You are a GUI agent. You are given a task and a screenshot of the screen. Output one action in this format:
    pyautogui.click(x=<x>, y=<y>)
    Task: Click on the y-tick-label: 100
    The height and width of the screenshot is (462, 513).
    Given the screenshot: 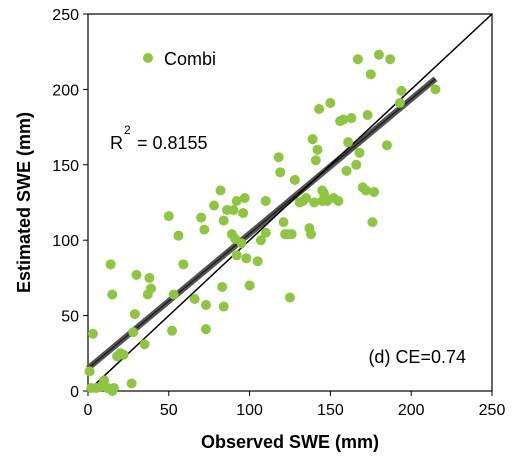 What is the action you would take?
    pyautogui.click(x=65, y=241)
    